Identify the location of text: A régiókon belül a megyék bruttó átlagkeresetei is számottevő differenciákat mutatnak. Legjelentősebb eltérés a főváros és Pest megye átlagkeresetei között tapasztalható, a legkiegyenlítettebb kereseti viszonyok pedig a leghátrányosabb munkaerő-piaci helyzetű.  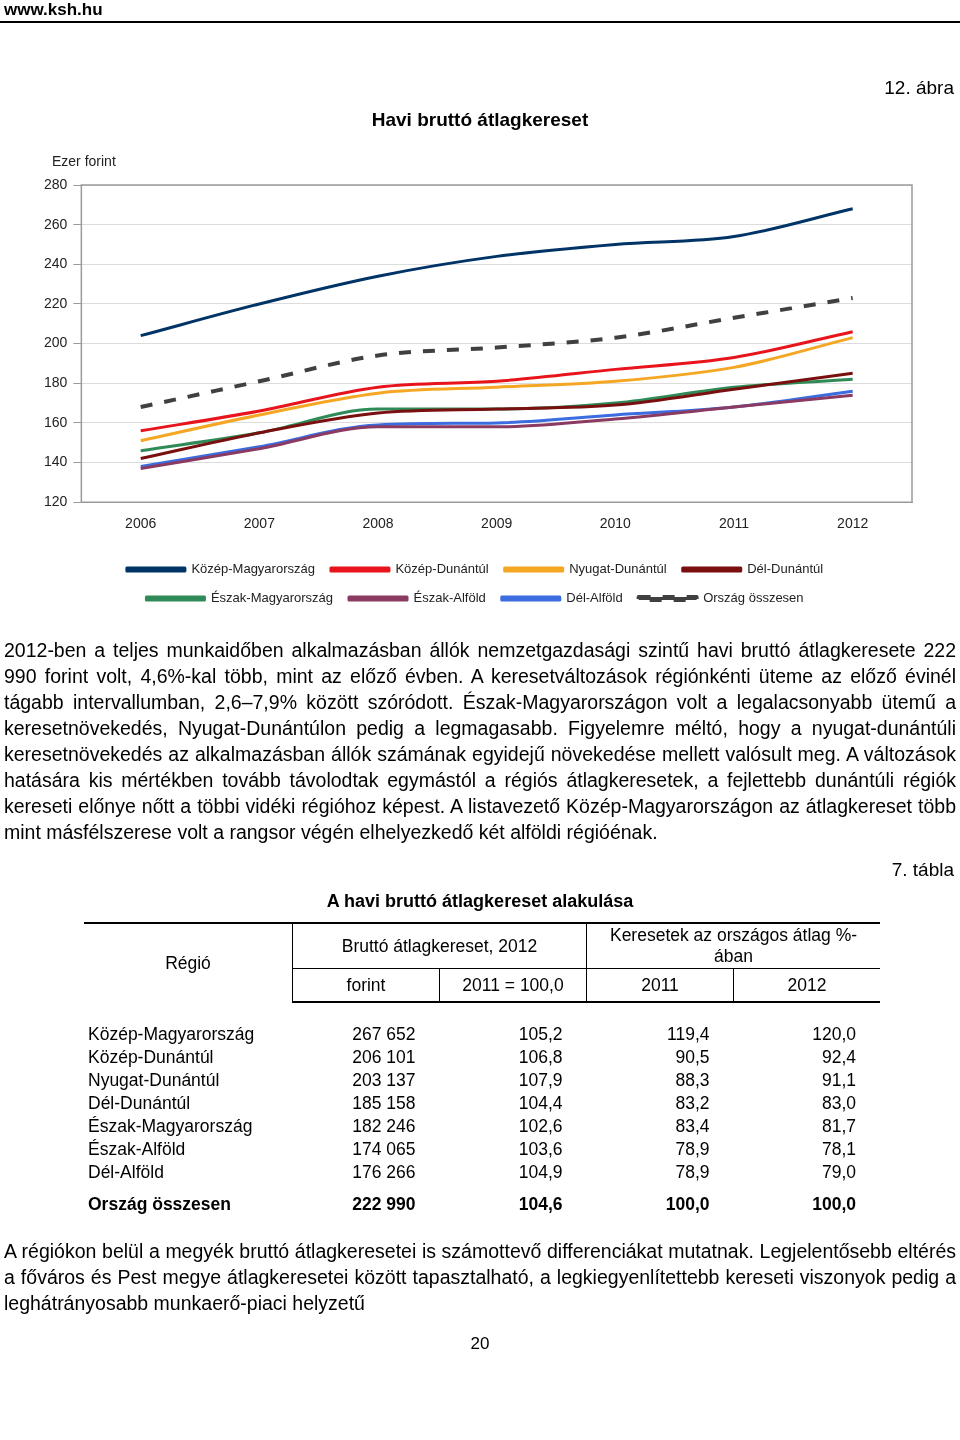
(480, 1277).